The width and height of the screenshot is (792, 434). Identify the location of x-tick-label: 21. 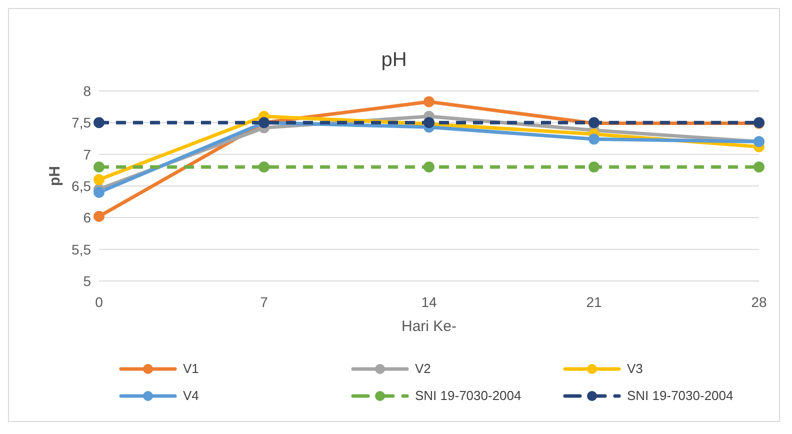
(594, 302).